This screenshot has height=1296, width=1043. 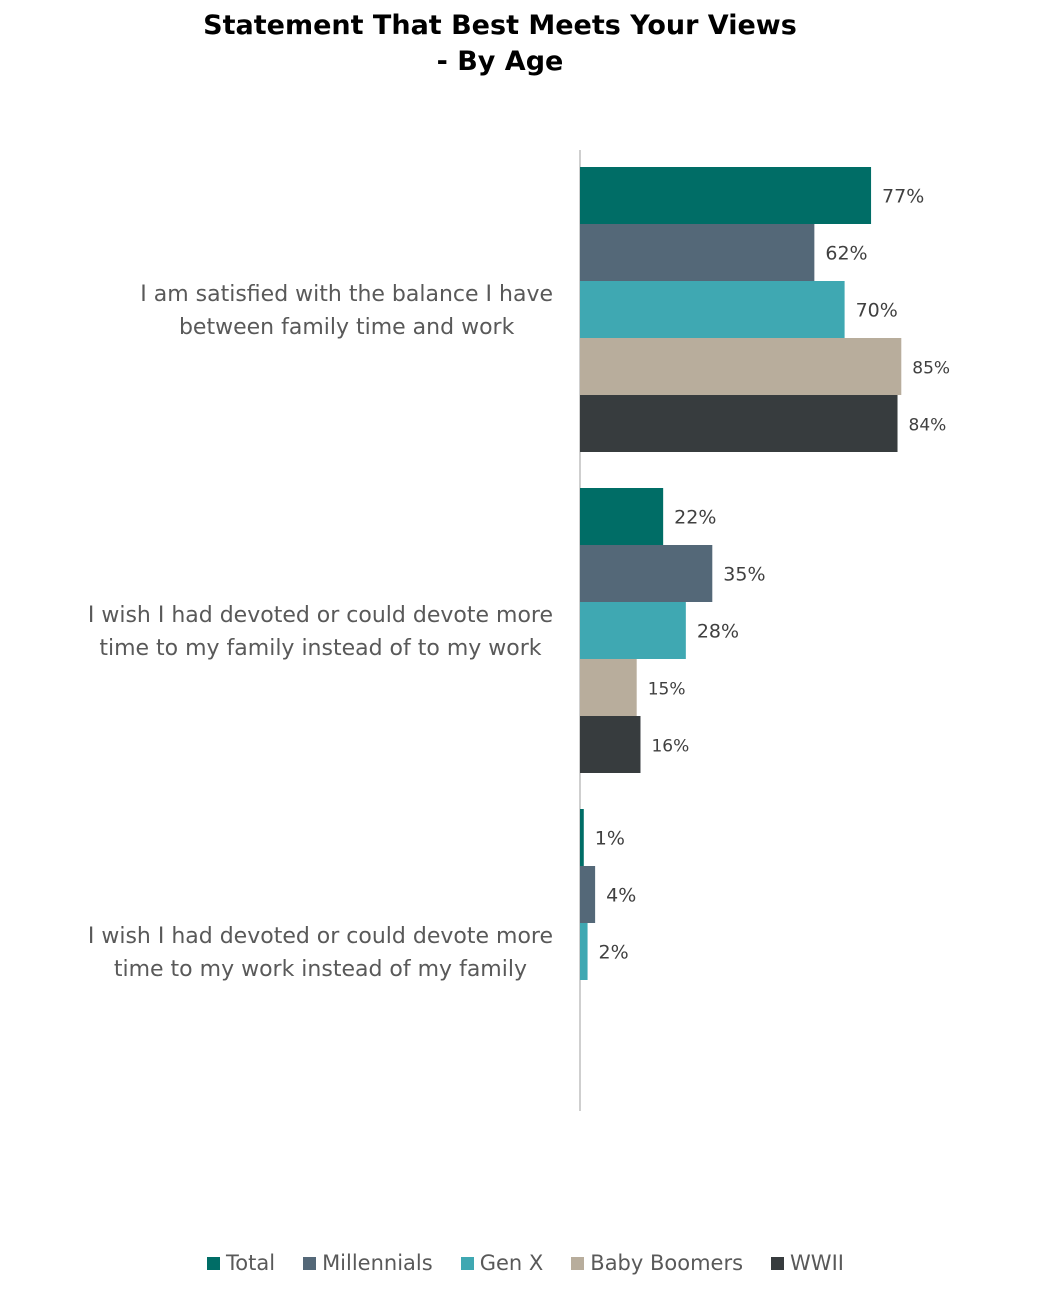 What do you see at coordinates (928, 426) in the screenshot?
I see `data-label: 84%` at bounding box center [928, 426].